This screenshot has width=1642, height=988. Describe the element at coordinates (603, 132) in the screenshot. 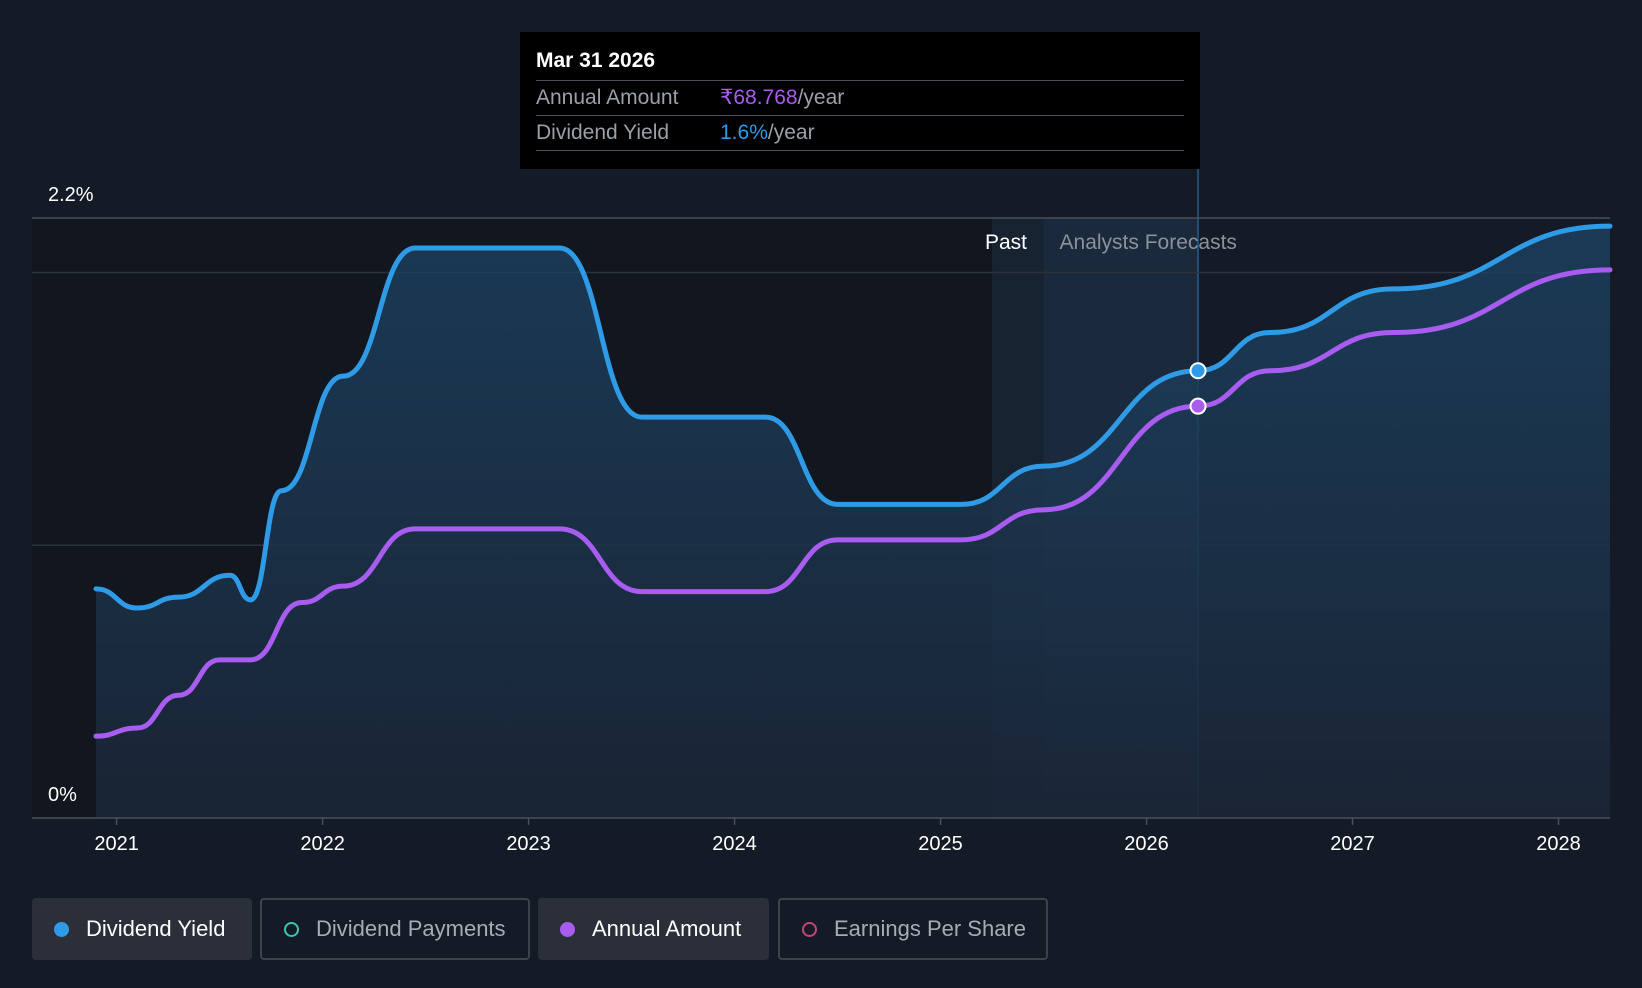

I see `tooltip-yield-label: Dividend Yield` at that location.